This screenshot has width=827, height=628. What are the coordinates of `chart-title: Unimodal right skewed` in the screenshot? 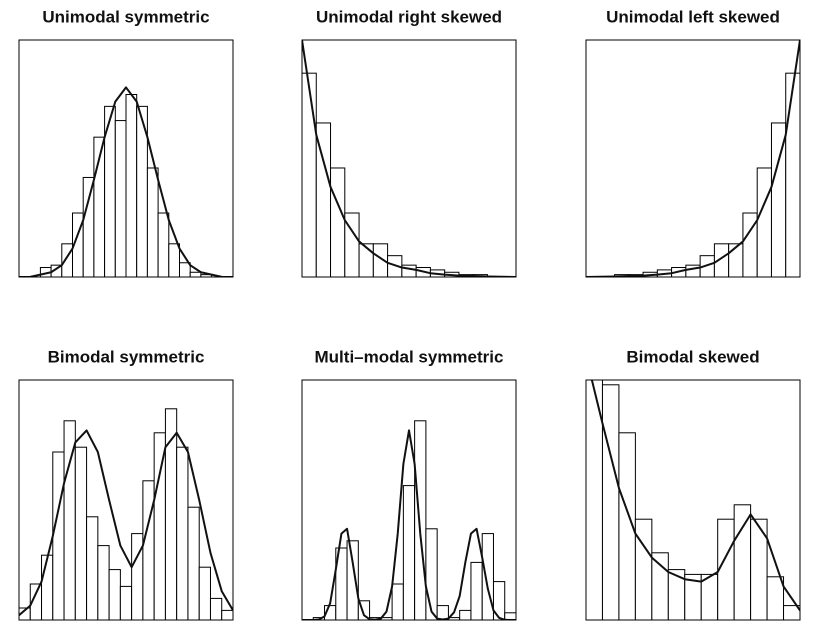 It's located at (409, 16).